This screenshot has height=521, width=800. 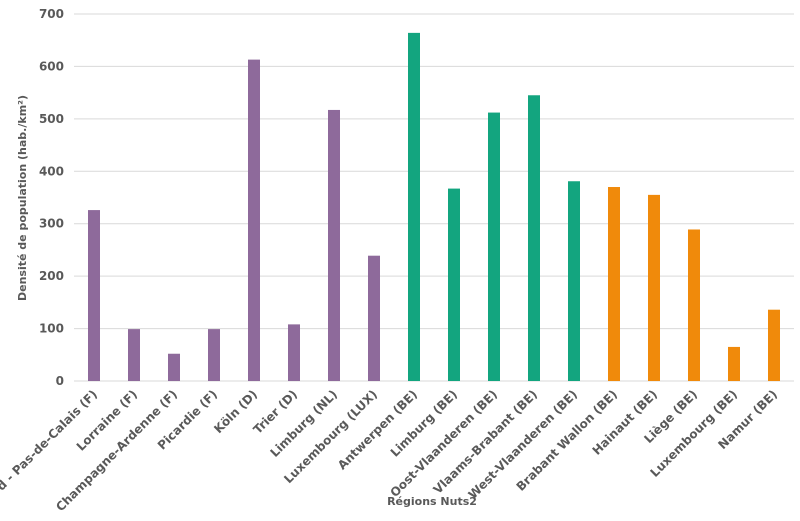 What do you see at coordinates (51, 119) in the screenshot?
I see `y-tick-label: 500` at bounding box center [51, 119].